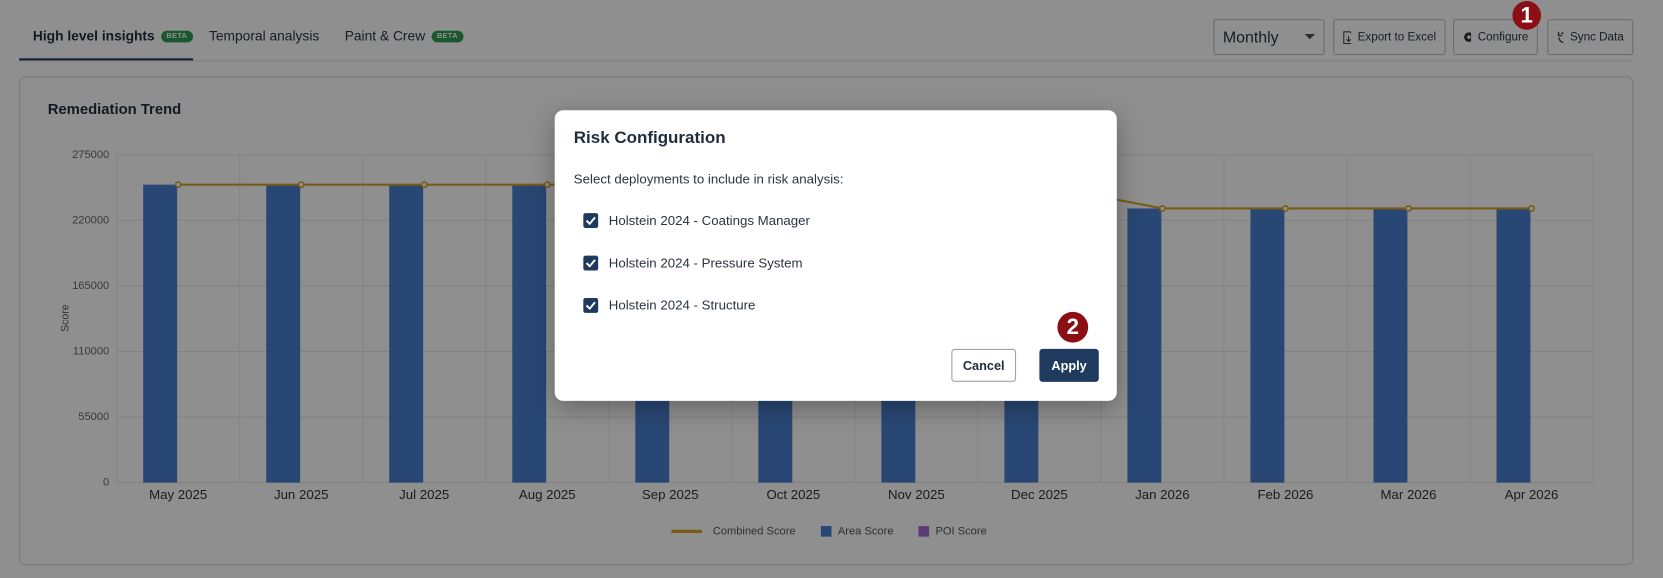 The height and width of the screenshot is (578, 1663). I want to click on export-button: Export to Excel, so click(1389, 37).